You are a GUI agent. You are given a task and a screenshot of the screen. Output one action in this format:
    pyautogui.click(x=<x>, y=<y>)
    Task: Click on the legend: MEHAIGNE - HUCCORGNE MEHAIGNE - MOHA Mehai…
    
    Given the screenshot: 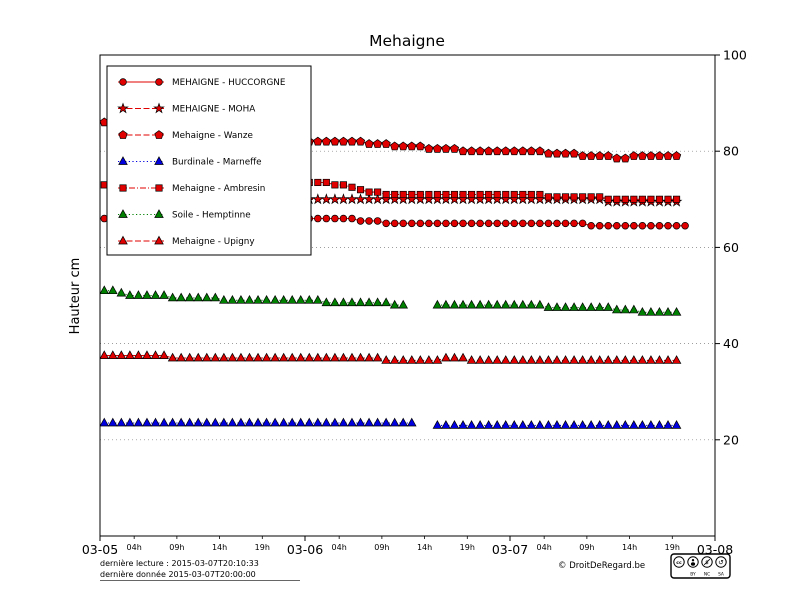 What is the action you would take?
    pyautogui.click(x=209, y=160)
    